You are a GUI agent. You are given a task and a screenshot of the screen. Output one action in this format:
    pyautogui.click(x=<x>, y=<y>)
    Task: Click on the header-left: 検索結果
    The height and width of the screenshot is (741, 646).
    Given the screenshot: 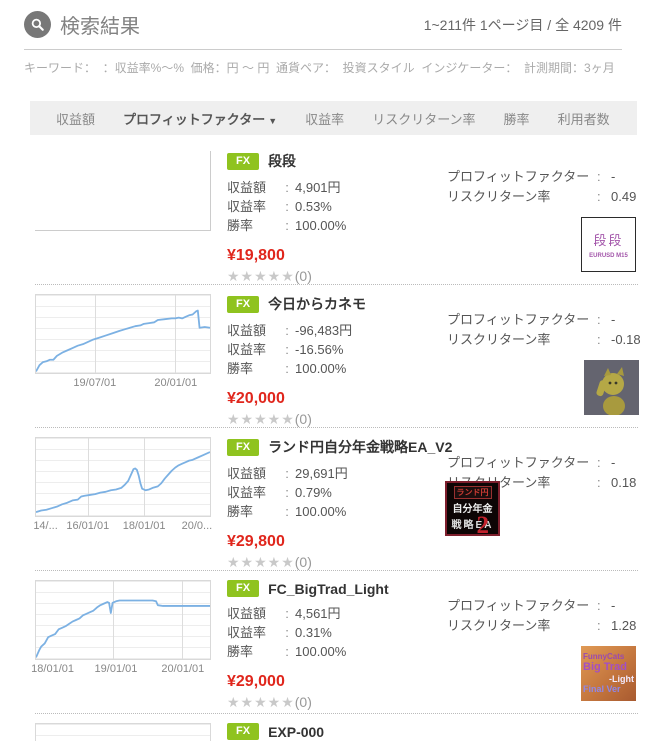 What is the action you would take?
    pyautogui.click(x=82, y=24)
    